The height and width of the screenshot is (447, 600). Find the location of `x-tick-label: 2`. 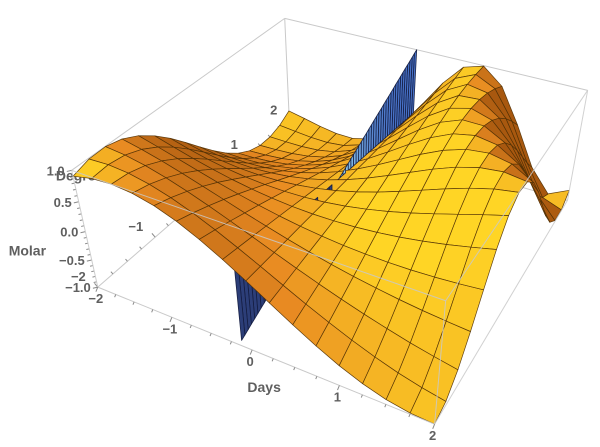

x-tick-label: 2 is located at coordinates (432, 435).